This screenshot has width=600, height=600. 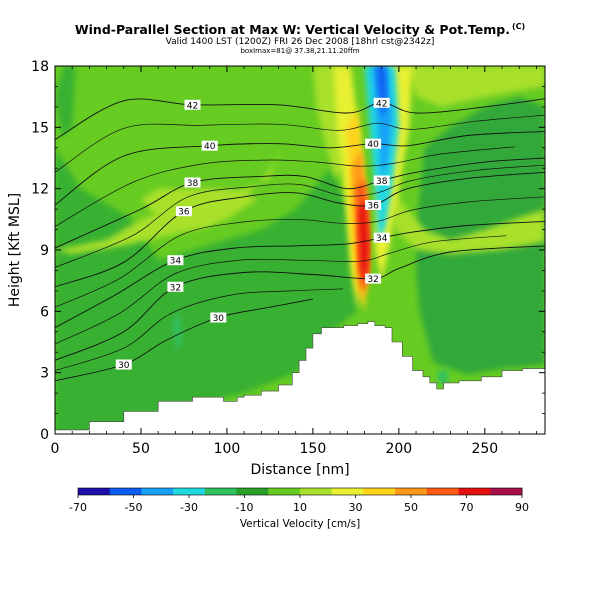 I want to click on x-axis-label: Distance [nm], so click(x=299, y=470).